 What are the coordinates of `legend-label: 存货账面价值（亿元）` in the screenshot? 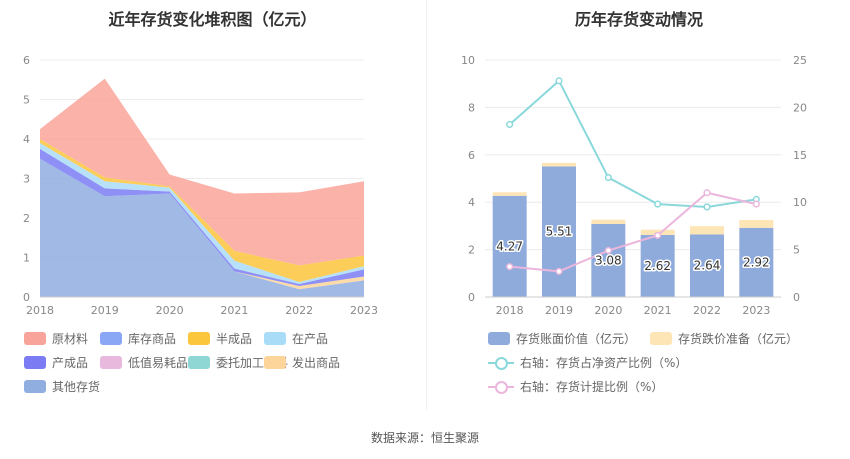 It's located at (576, 339).